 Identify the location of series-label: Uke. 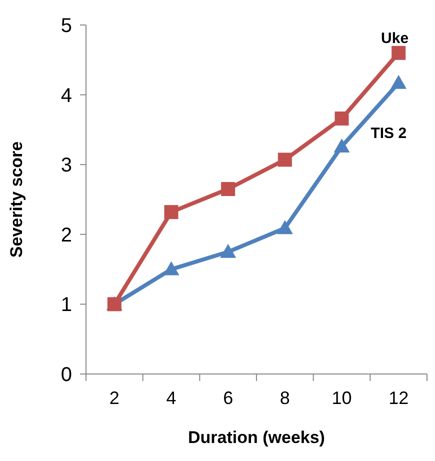
(395, 38).